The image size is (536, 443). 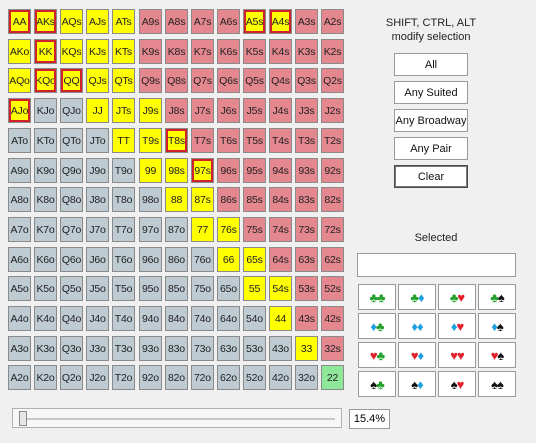 I want to click on hand-cell-J6s: J6s, so click(x=228, y=110).